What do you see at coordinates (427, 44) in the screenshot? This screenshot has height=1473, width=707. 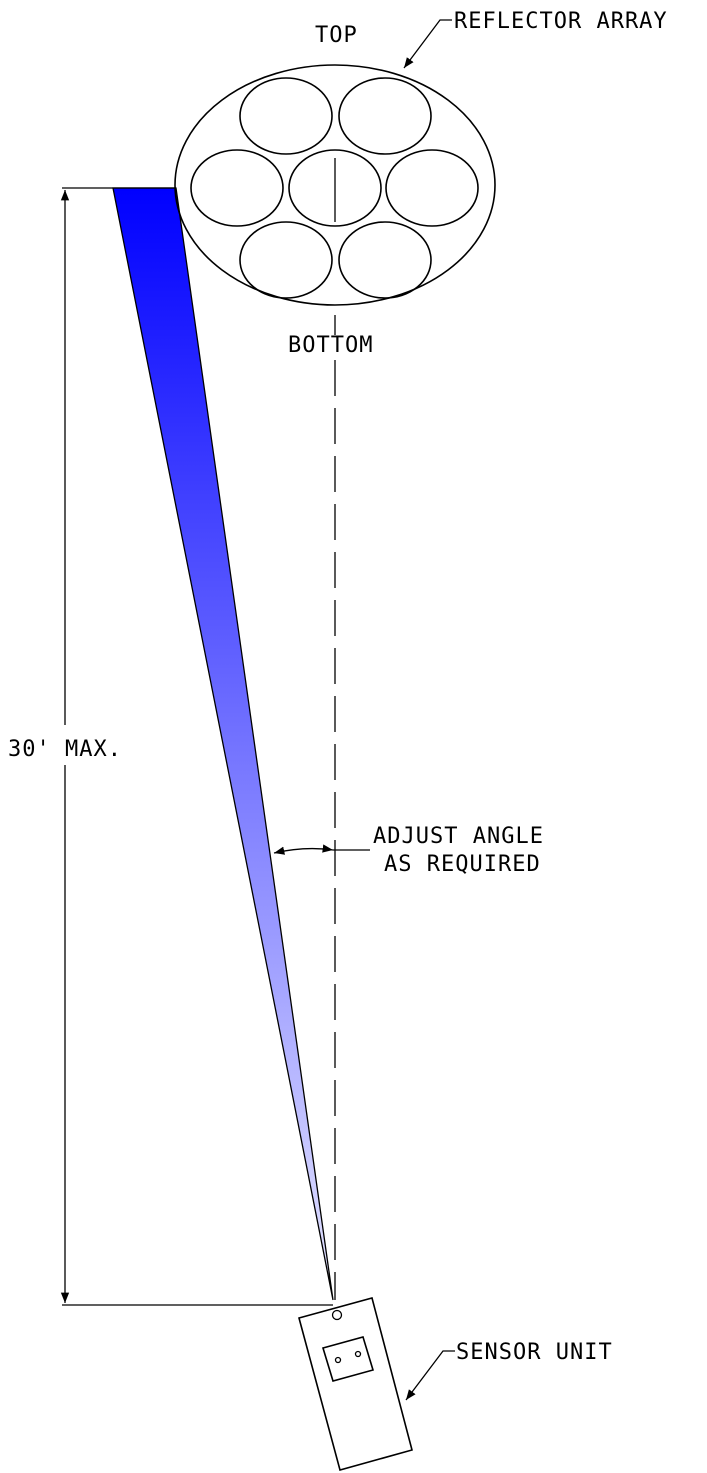 I see `reflector-array-leader` at bounding box center [427, 44].